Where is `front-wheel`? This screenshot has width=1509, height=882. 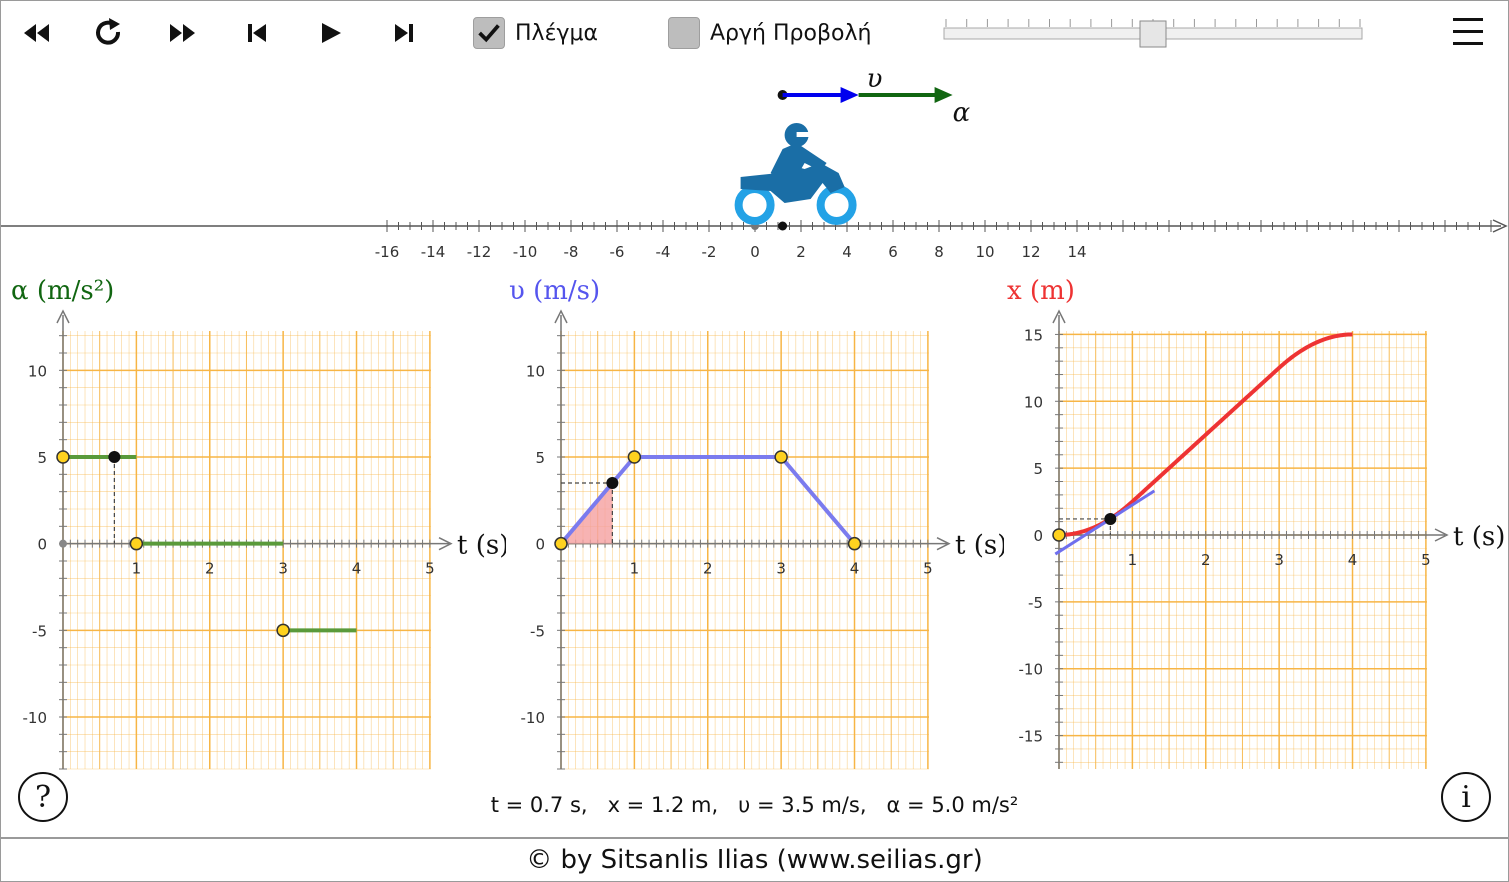
front-wheel is located at coordinates (836, 205).